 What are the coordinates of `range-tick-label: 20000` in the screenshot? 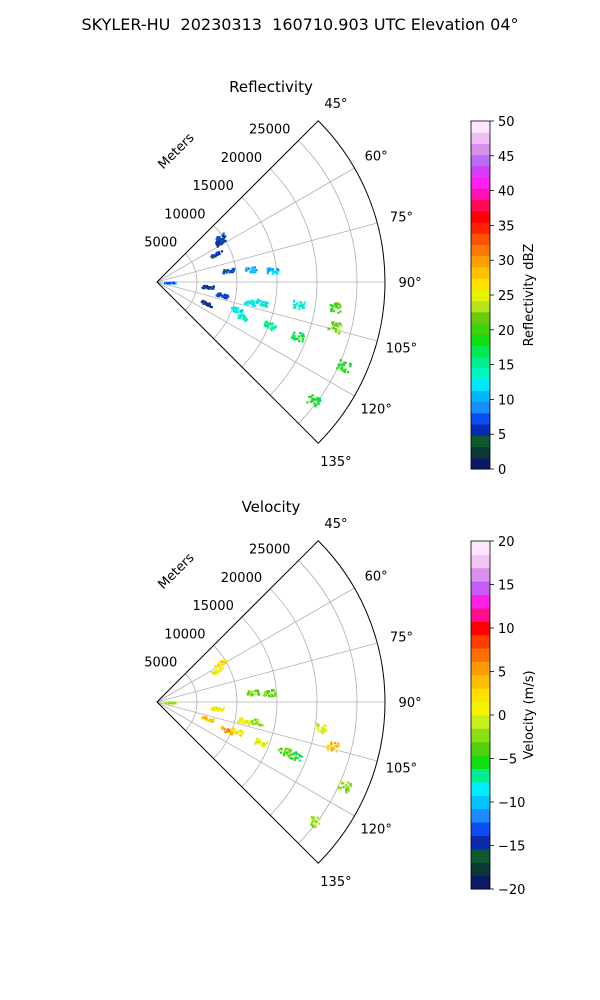 It's located at (241, 158).